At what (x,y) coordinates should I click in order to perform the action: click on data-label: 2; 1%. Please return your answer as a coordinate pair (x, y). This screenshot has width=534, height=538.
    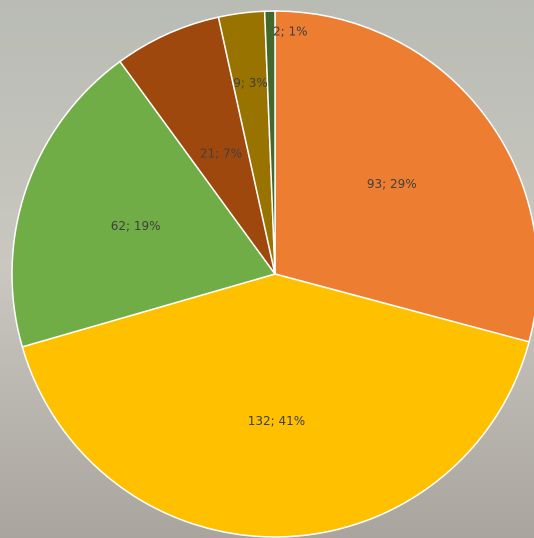
    Looking at the image, I should click on (290, 32).